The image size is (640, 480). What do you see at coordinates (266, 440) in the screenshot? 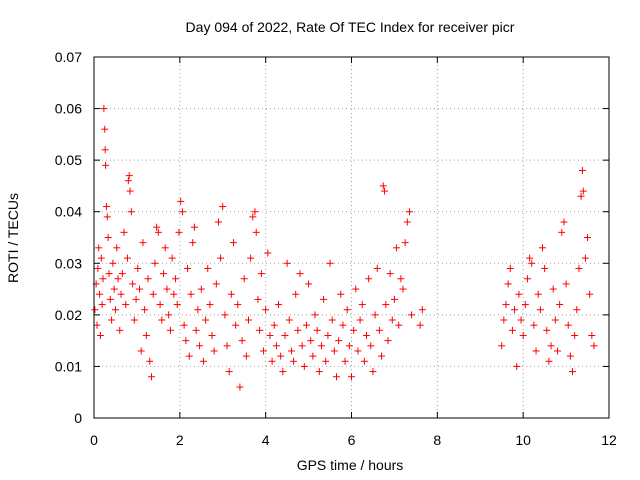
I see `x-tick-label: 4` at bounding box center [266, 440].